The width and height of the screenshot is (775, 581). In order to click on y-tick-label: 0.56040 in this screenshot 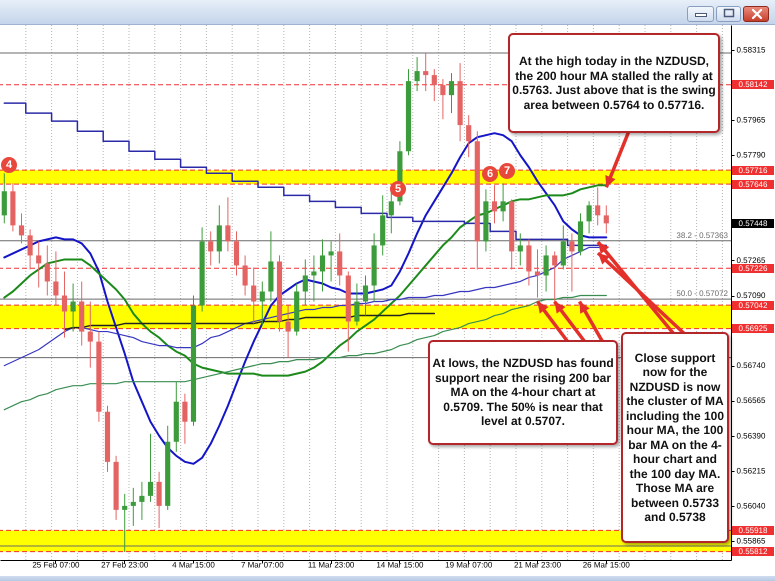, I will do `click(751, 505)`.